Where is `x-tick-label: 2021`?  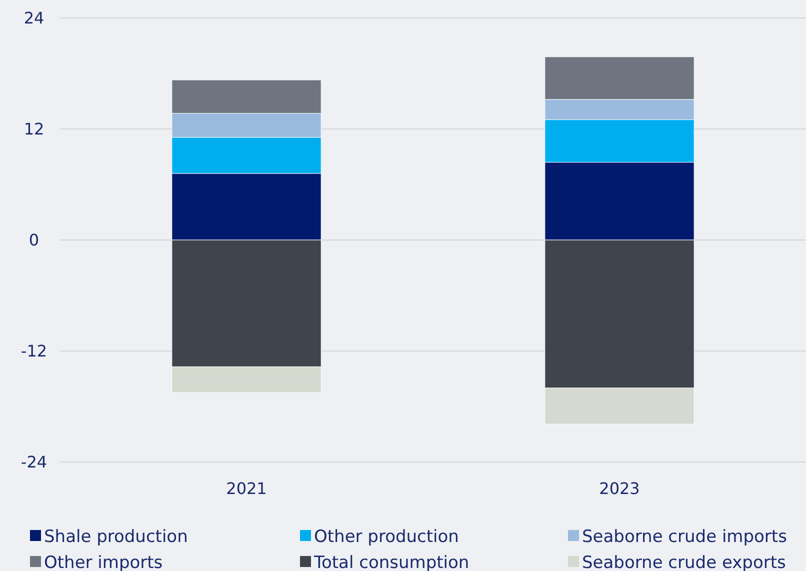
x-tick-label: 2021 is located at coordinates (246, 488).